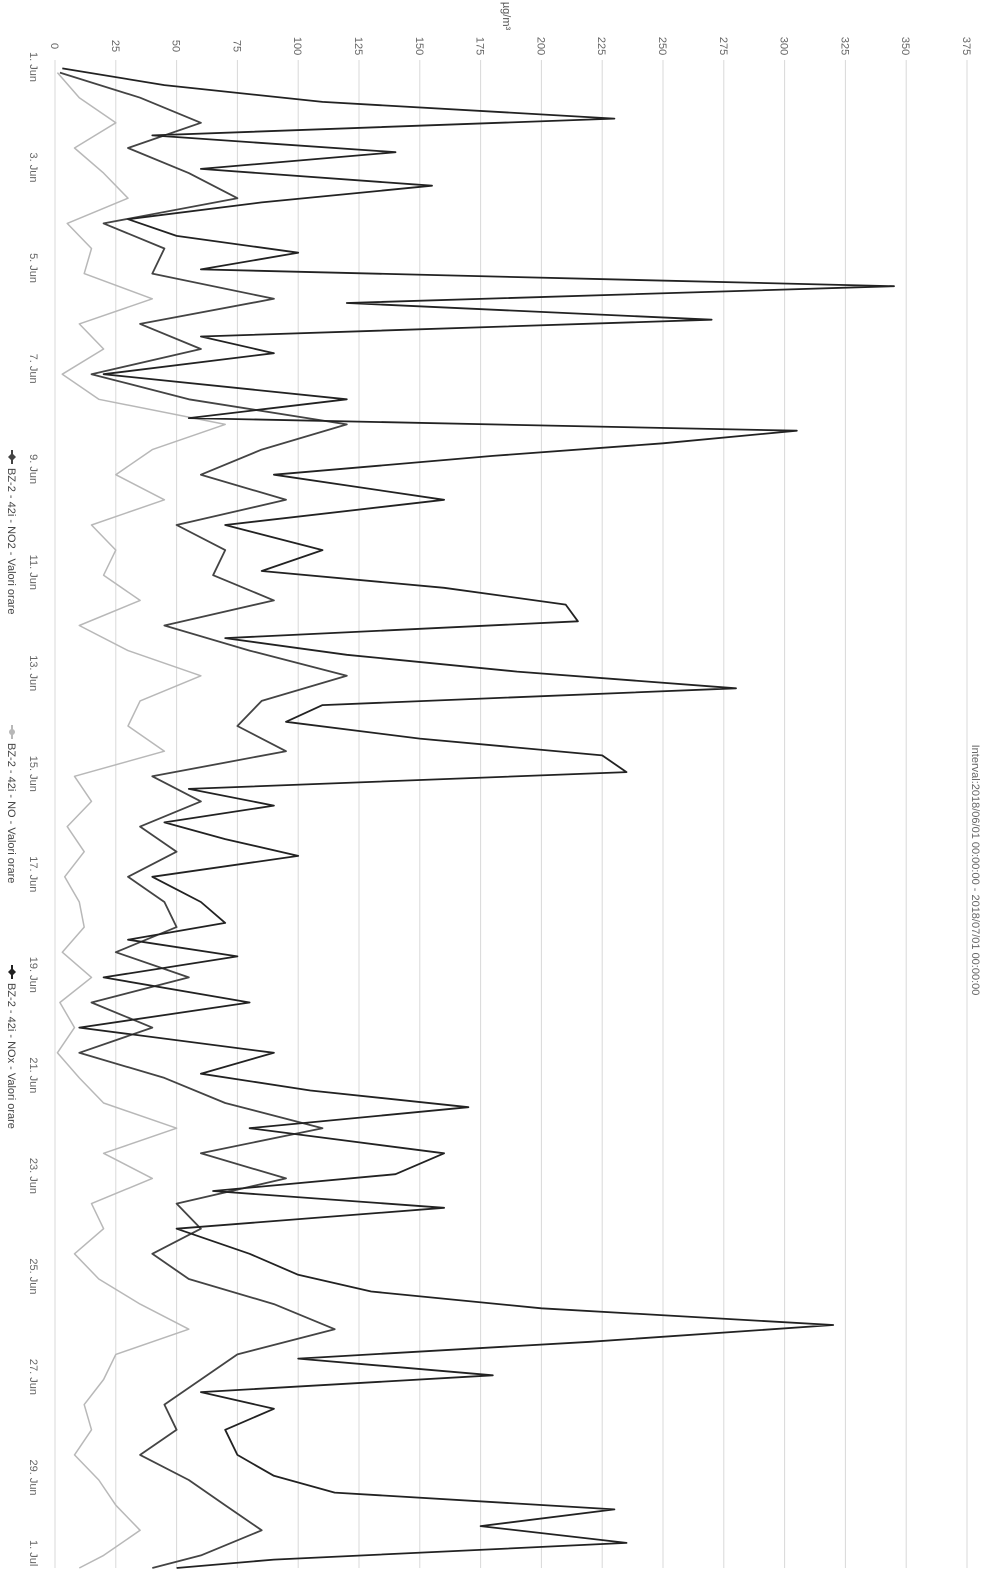 This screenshot has height=1573, width=1002. I want to click on x-tick-label: 3. Jun, so click(33, 168).